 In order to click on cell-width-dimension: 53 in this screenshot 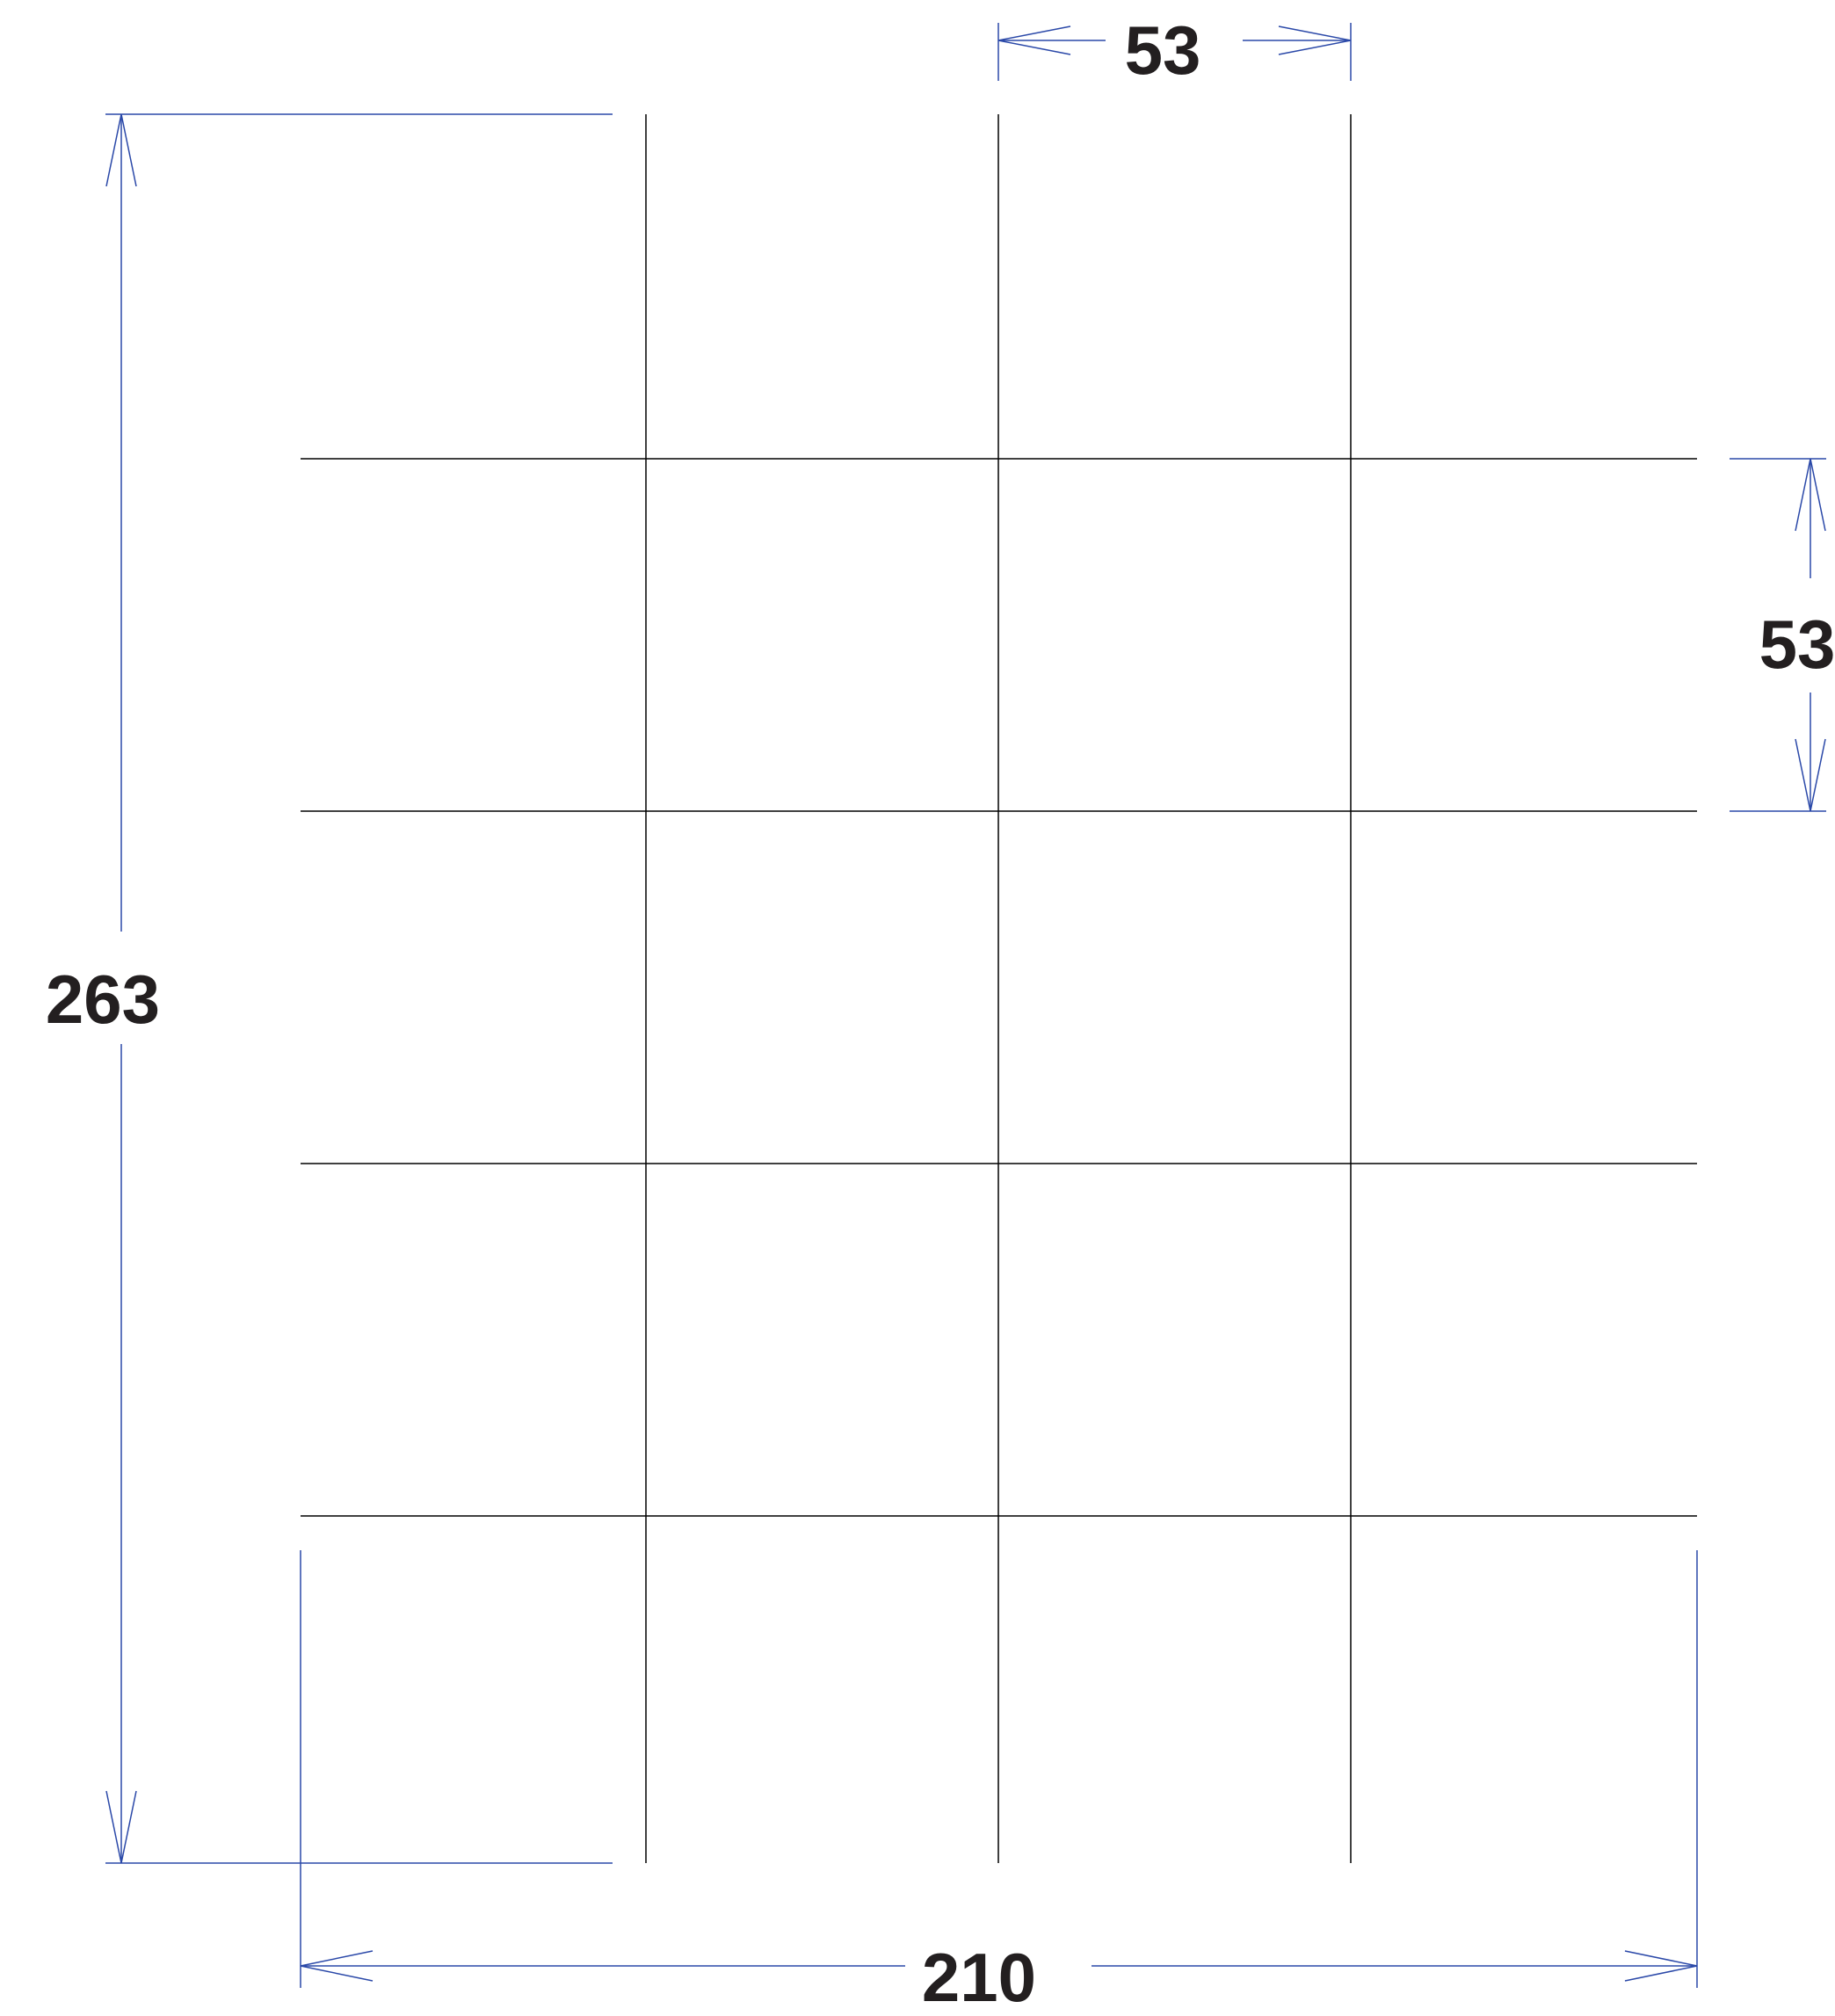, I will do `click(1174, 50)`.